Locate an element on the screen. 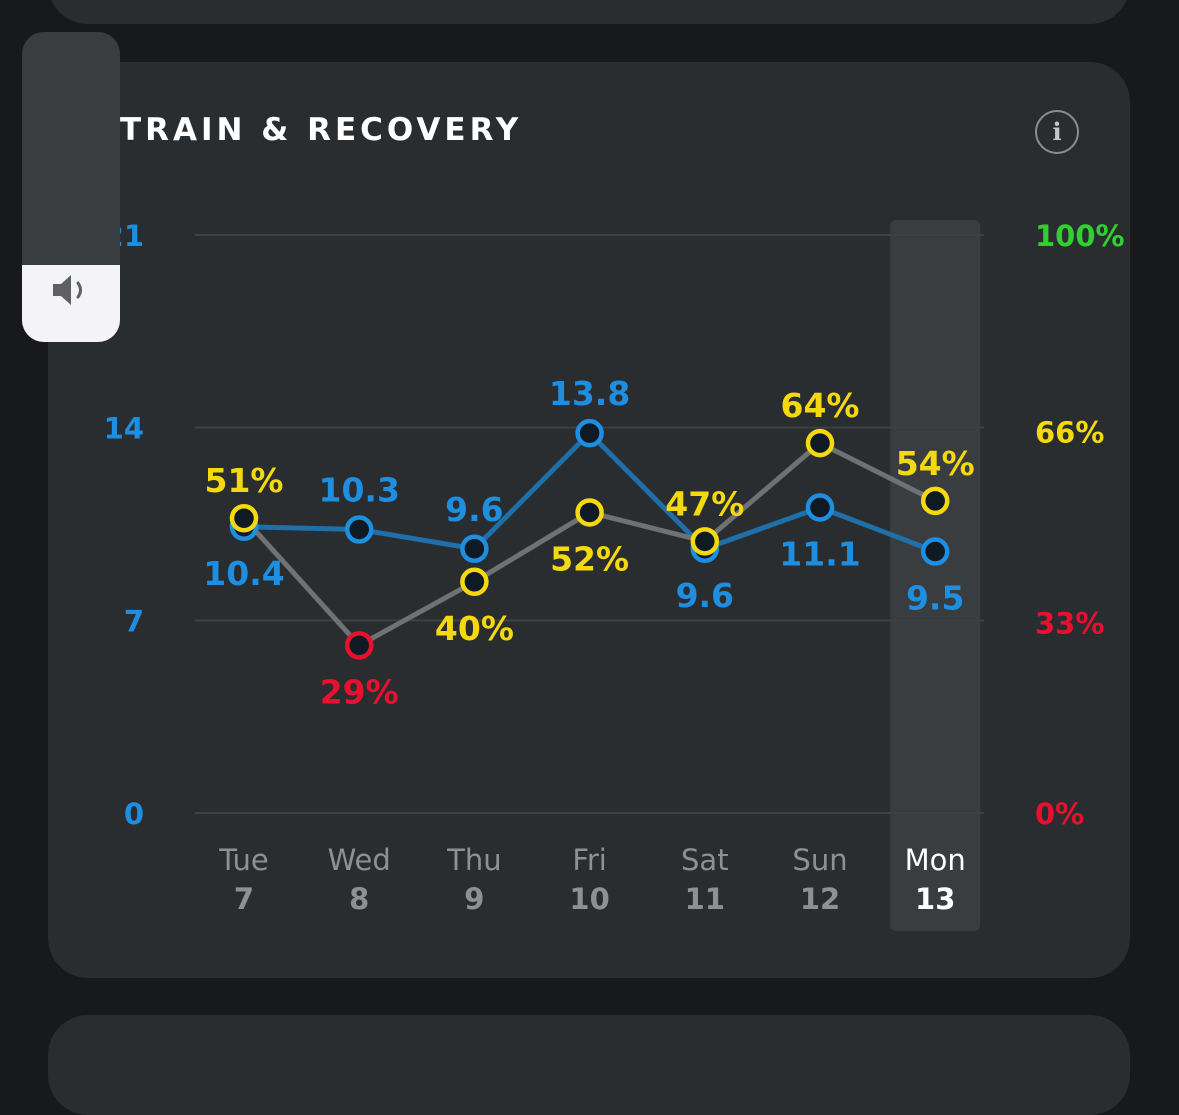 Image resolution: width=1179 pixels, height=1115 pixels. right-axis-tick-label: 33% is located at coordinates (1069, 623).